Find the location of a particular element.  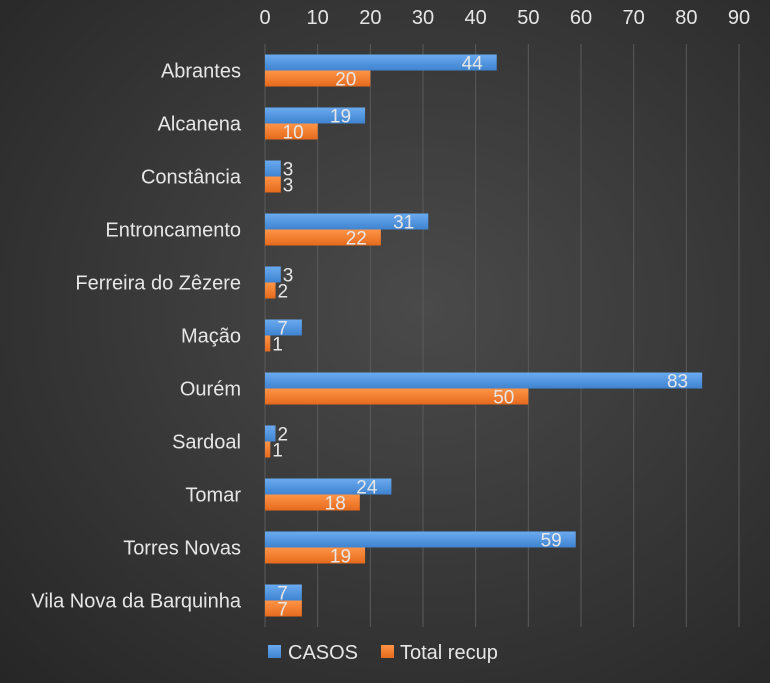

category-label-sardoal: Sardoal is located at coordinates (206, 443).